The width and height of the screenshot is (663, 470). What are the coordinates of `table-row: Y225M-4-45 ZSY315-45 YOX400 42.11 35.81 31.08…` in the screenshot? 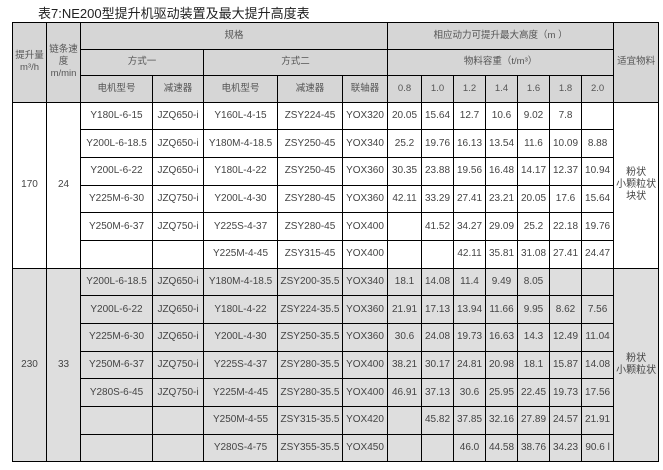 It's located at (336, 254).